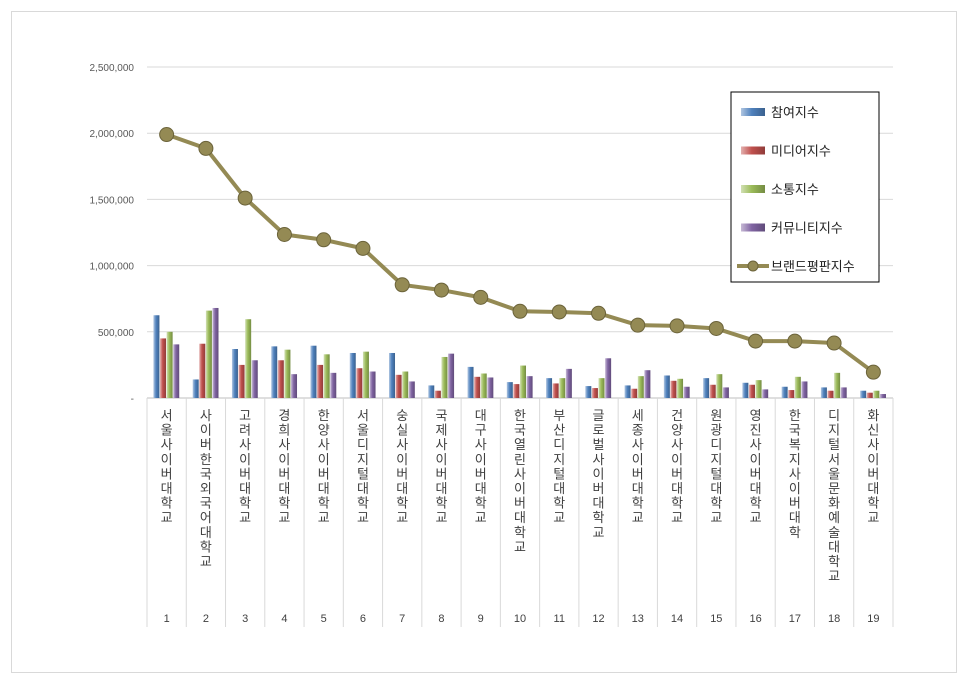 Image resolution: width=966 pixels, height=684 pixels. What do you see at coordinates (795, 113) in the screenshot?
I see `legend-label: 참여지수` at bounding box center [795, 113].